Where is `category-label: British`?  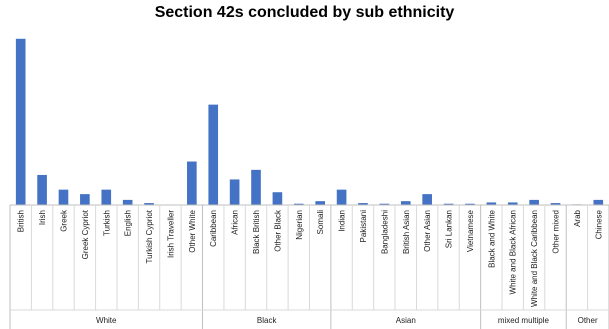
category-label: British is located at coordinates (21, 221).